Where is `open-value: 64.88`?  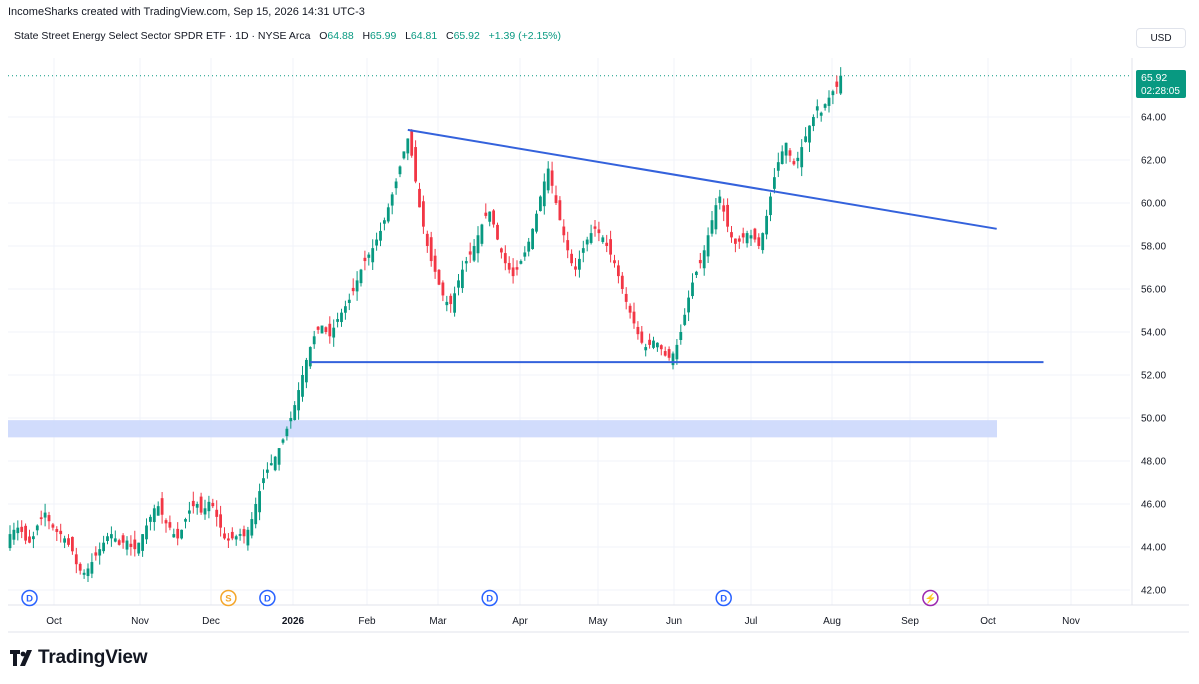
open-value: 64.88 is located at coordinates (340, 36).